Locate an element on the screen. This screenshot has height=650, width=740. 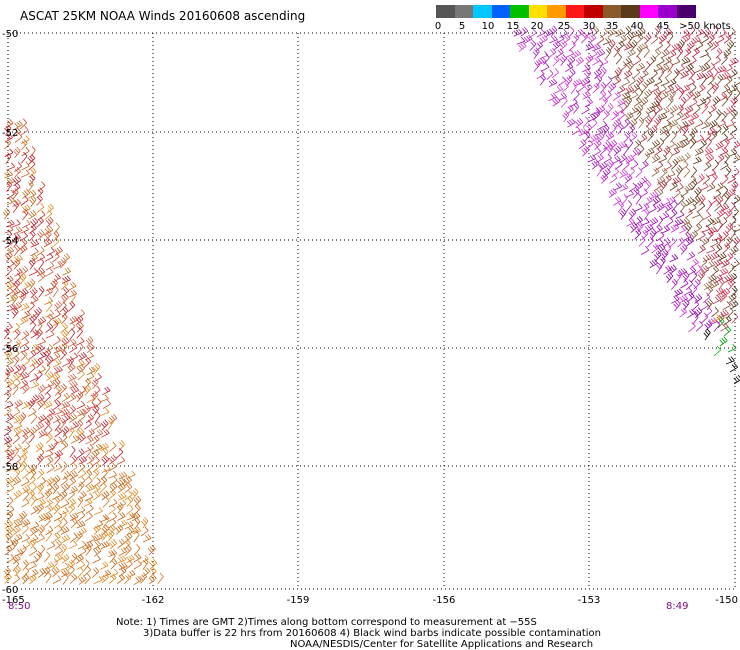
colorbar-label: 0 is located at coordinates (438, 26).